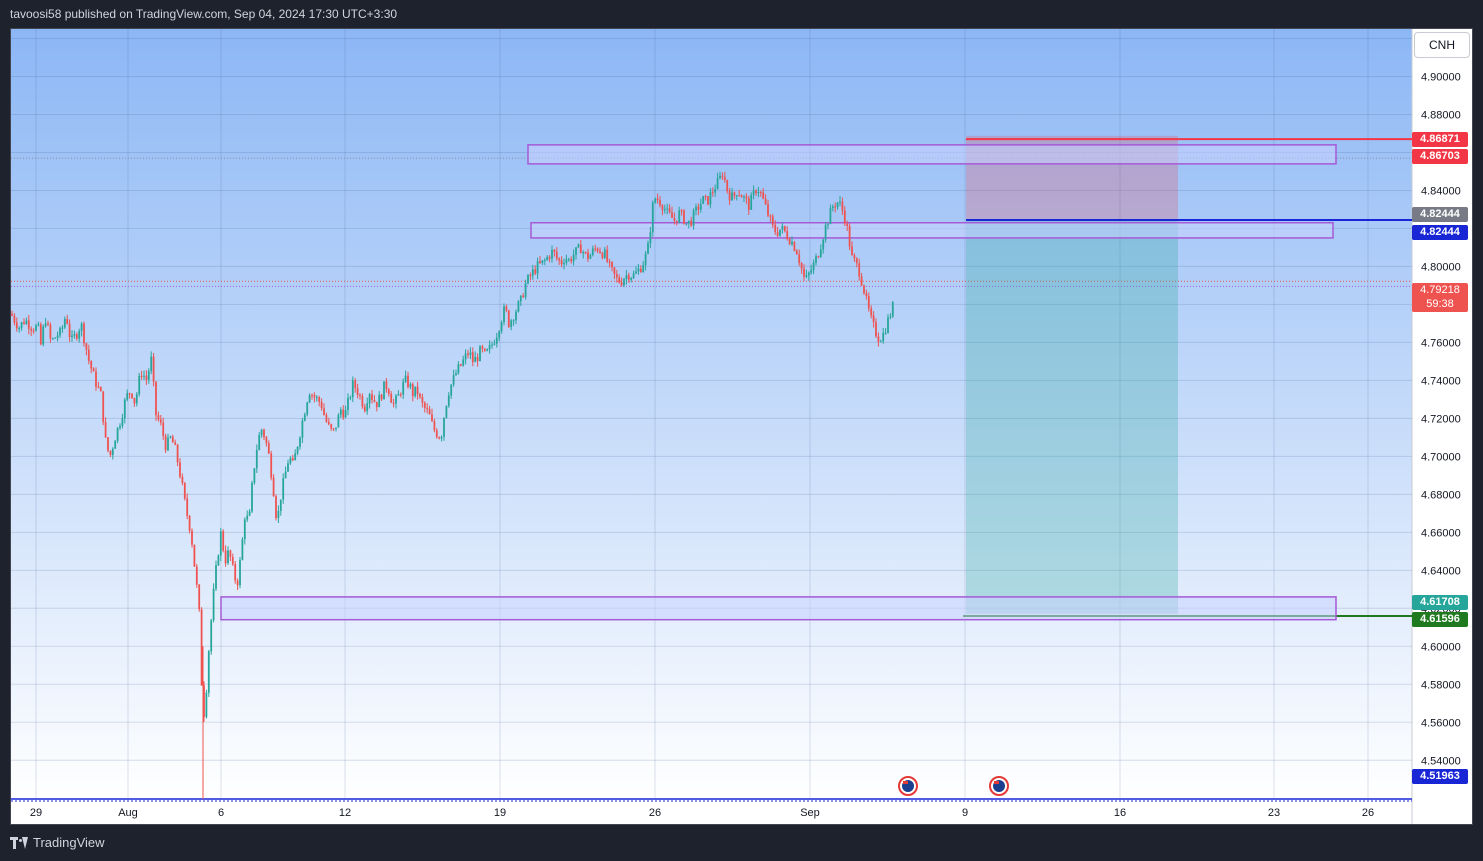 The image size is (1483, 861). What do you see at coordinates (1441, 115) in the screenshot?
I see `y-tick-label: 4.88000` at bounding box center [1441, 115].